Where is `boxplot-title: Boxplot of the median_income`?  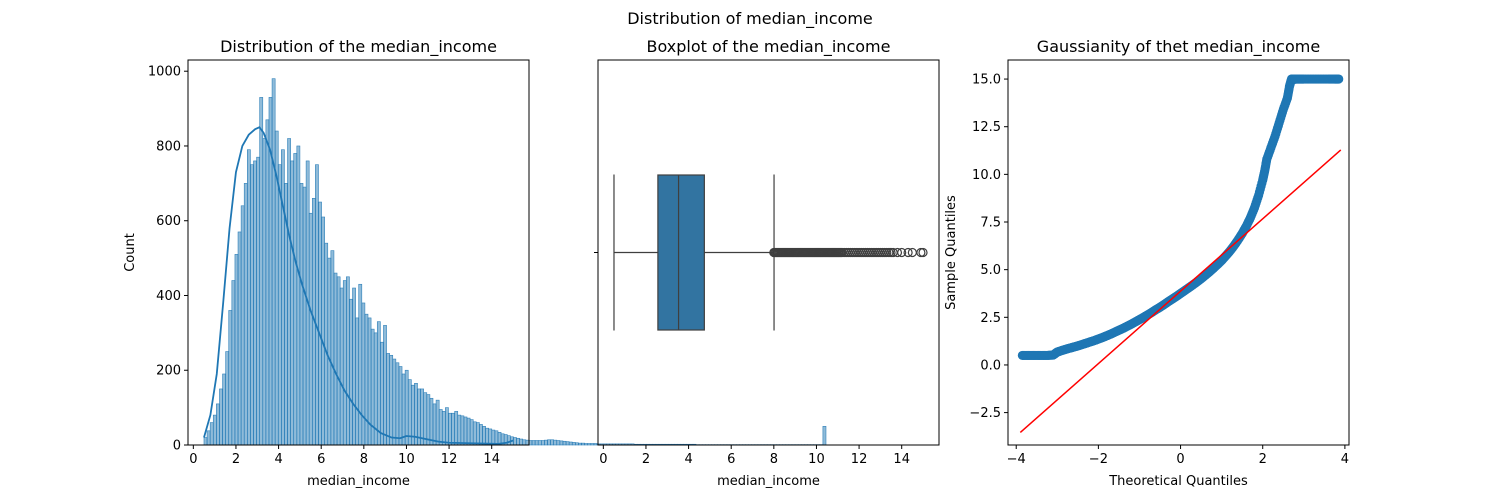
boxplot-title: Boxplot of the median_income is located at coordinates (769, 47).